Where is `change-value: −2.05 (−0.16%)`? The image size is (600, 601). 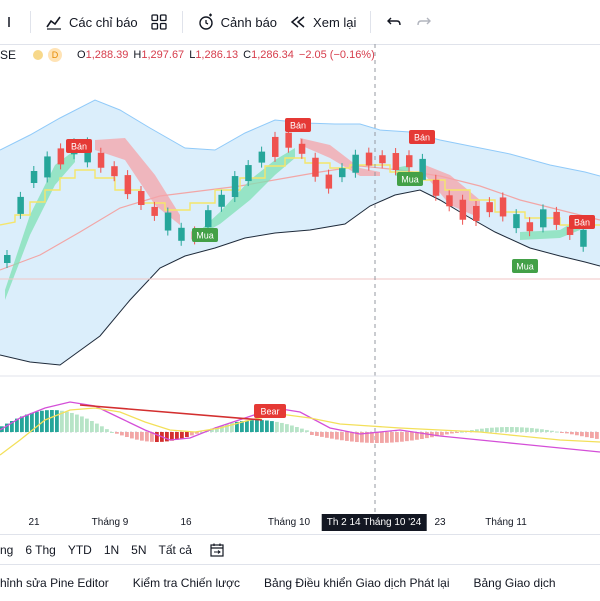
change-value: −2.05 (−0.16%) is located at coordinates (336, 55).